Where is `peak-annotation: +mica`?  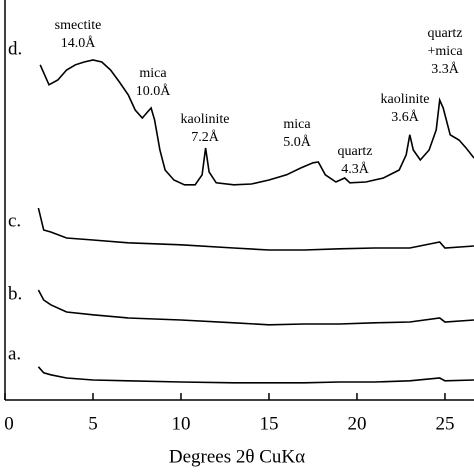 peak-annotation: +mica is located at coordinates (445, 51).